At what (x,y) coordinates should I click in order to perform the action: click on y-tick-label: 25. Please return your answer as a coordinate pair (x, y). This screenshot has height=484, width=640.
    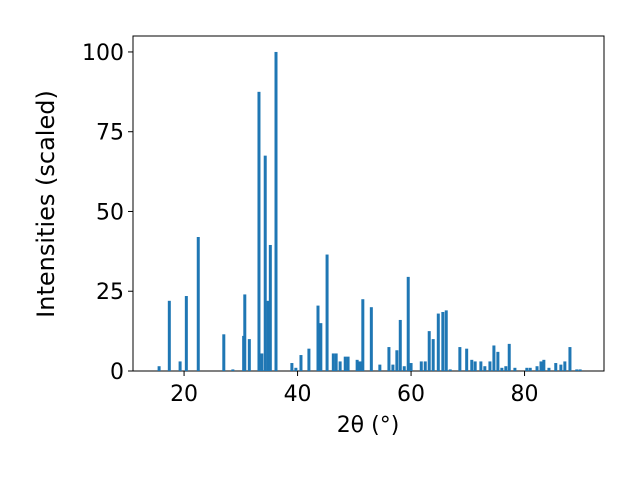
    Looking at the image, I should click on (110, 292).